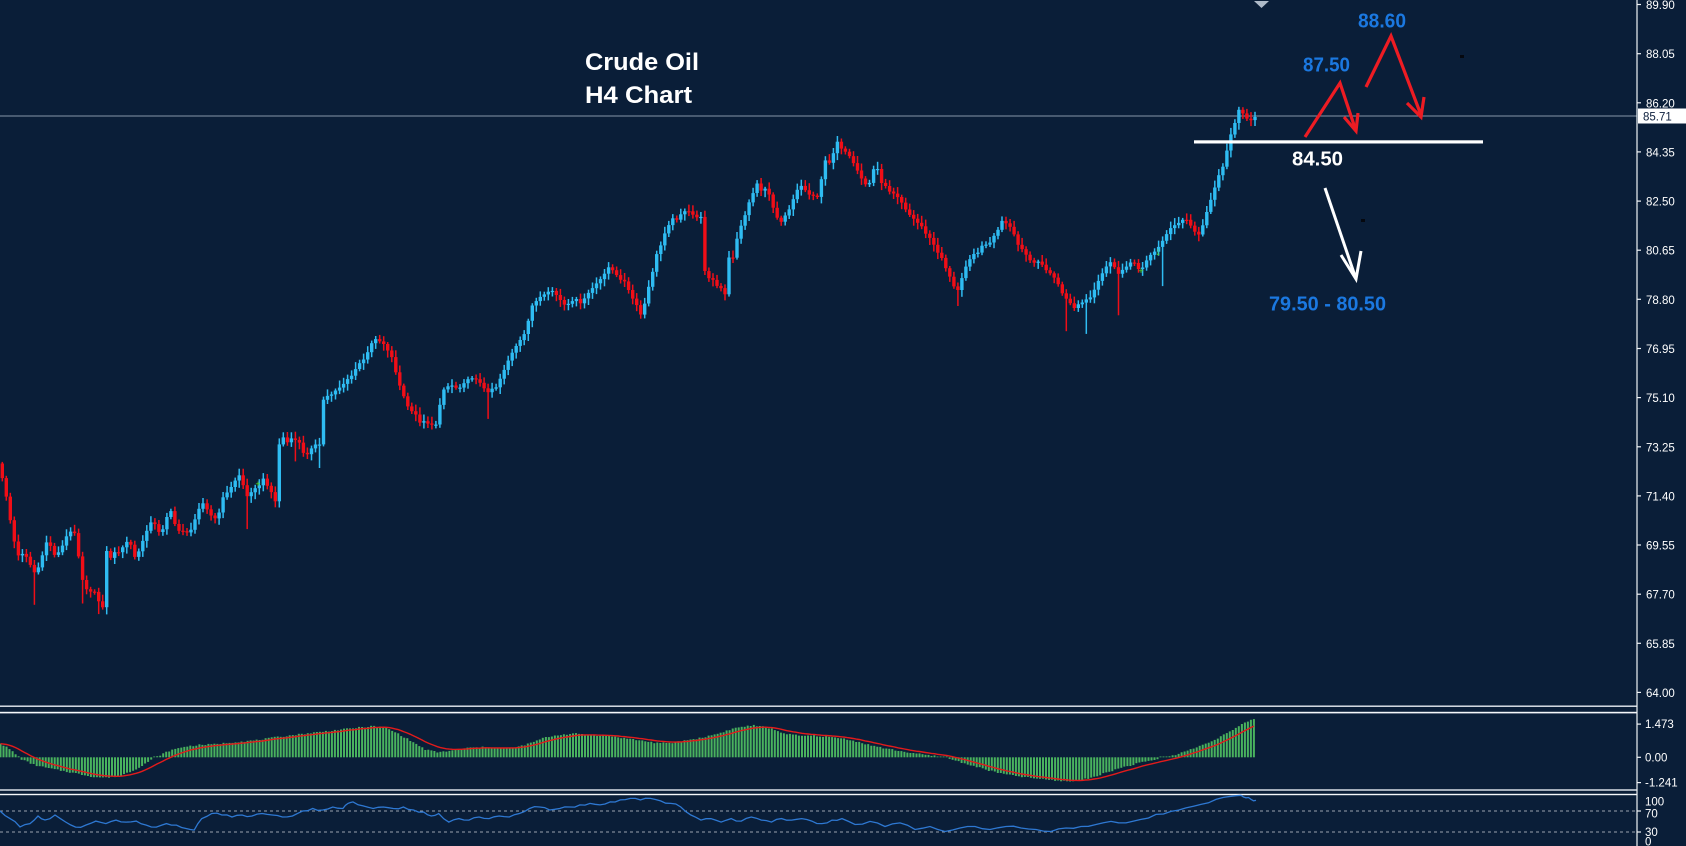  I want to click on svg-text: 80.65, so click(1660, 252).